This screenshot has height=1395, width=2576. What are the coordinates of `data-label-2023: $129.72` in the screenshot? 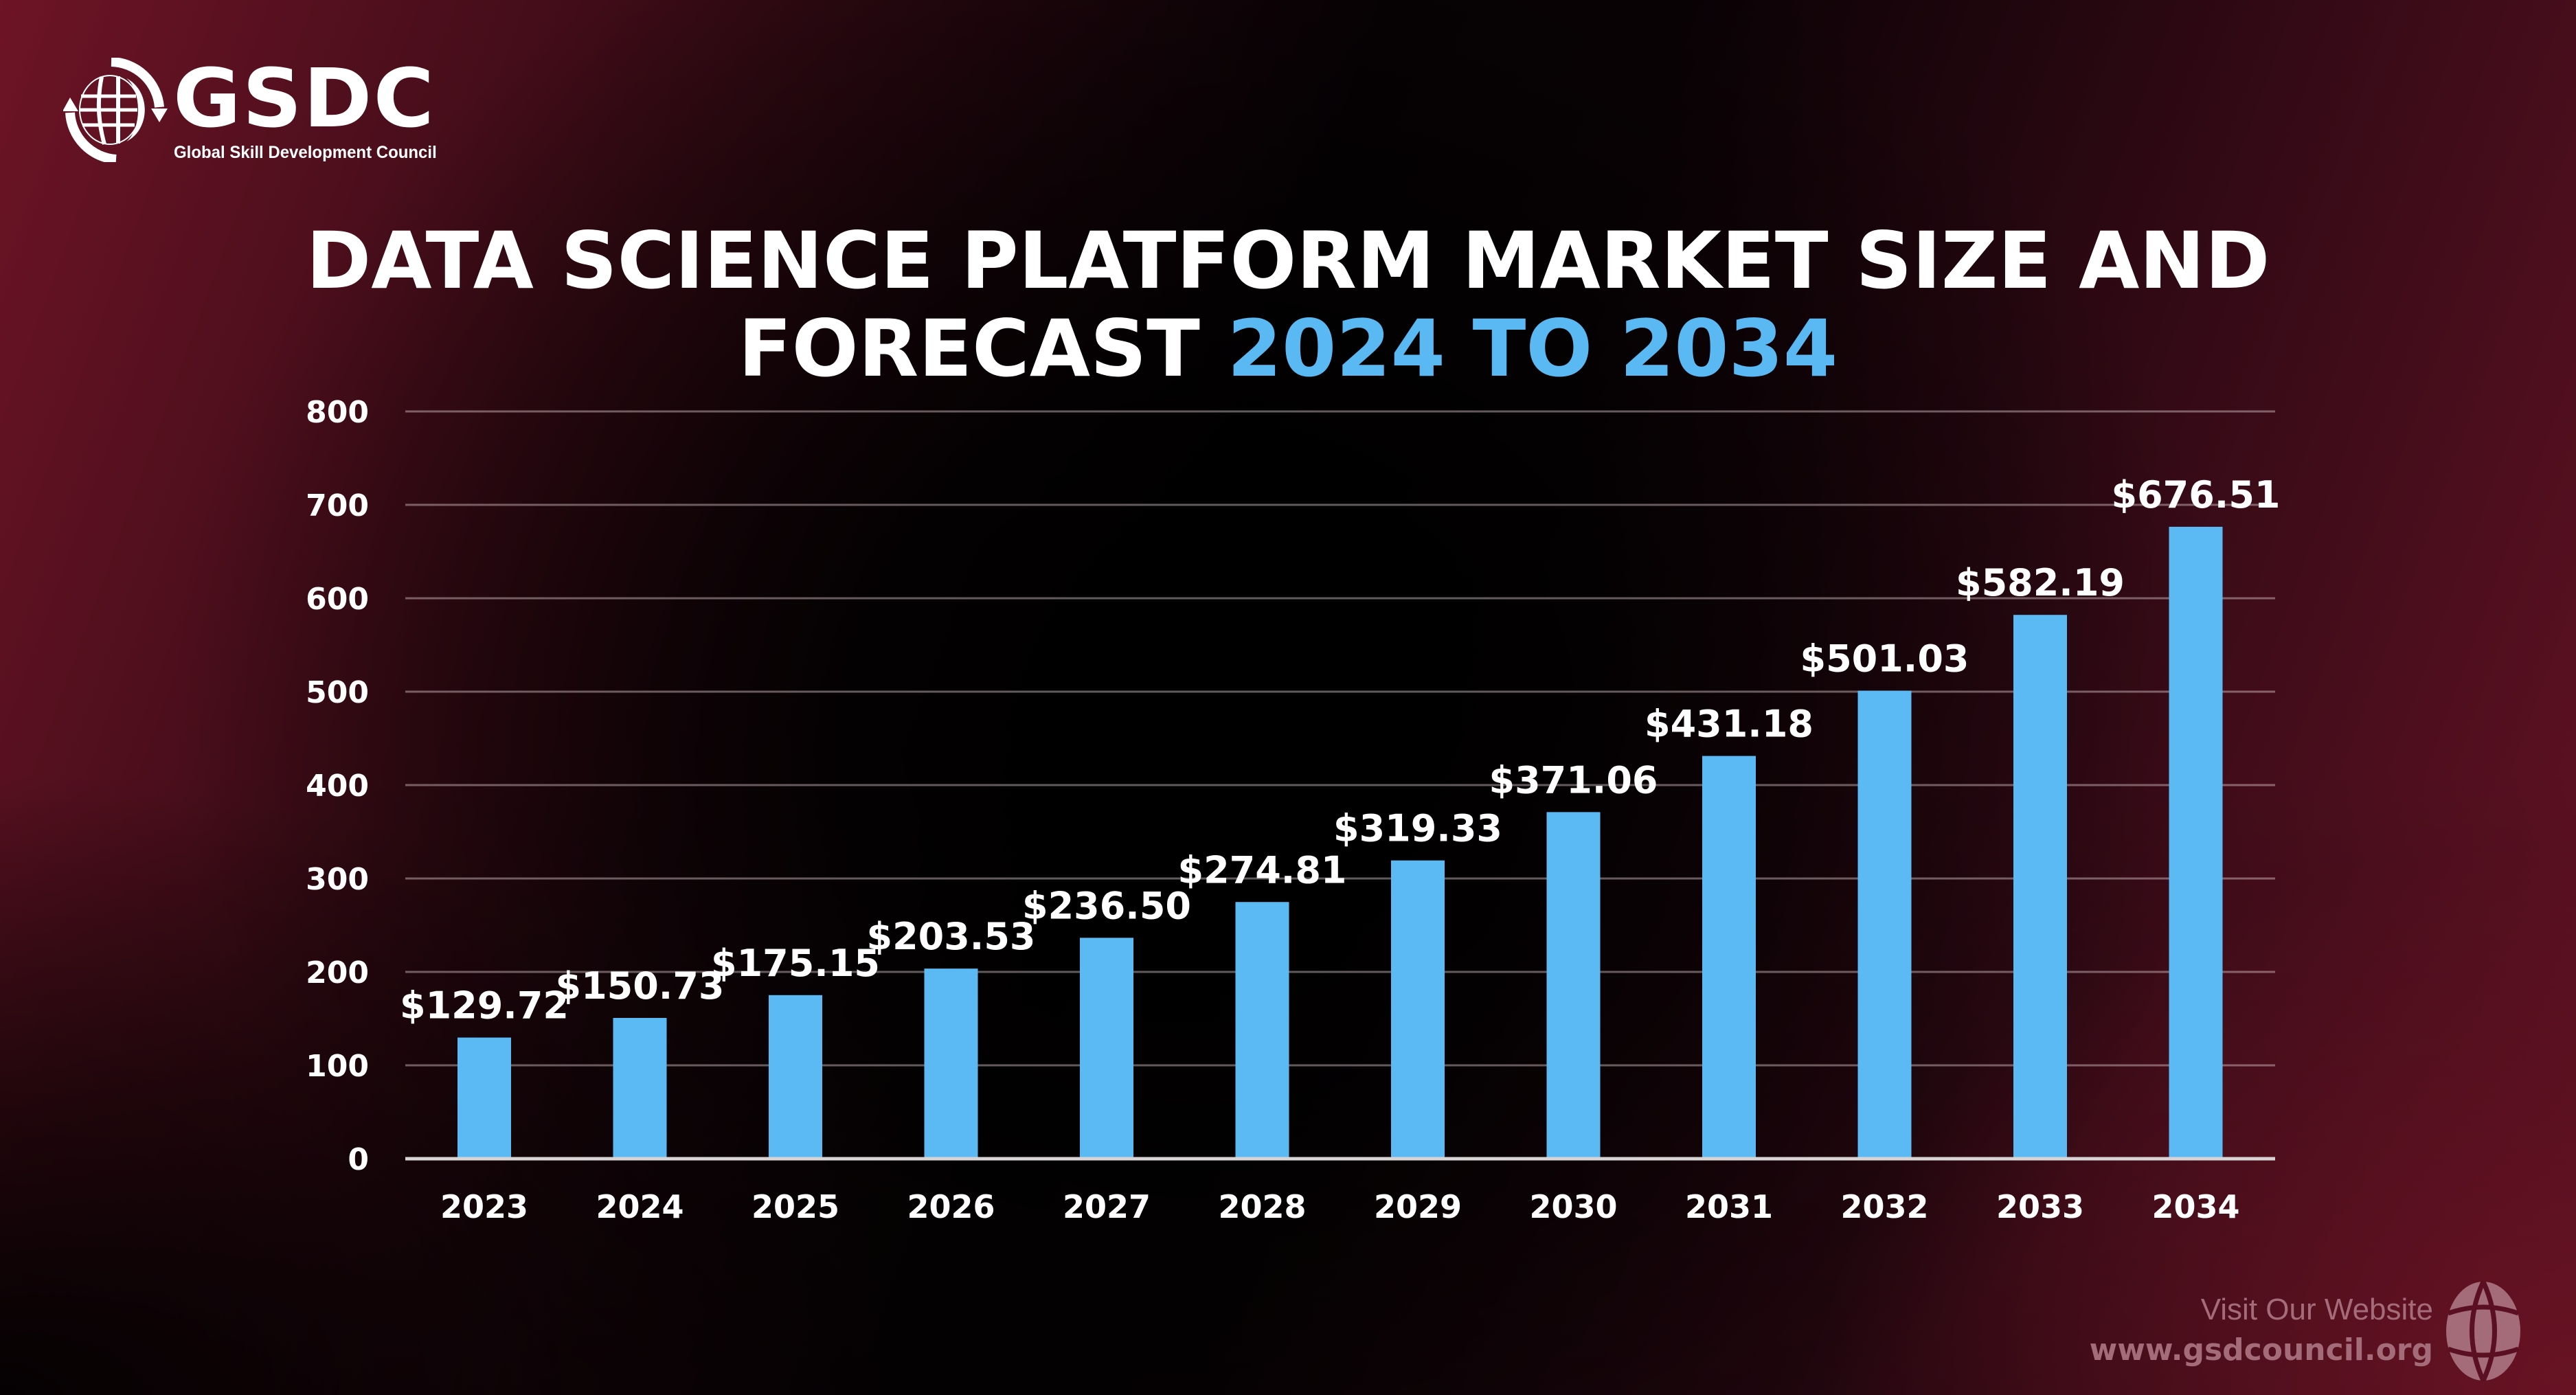 It's located at (484, 1006).